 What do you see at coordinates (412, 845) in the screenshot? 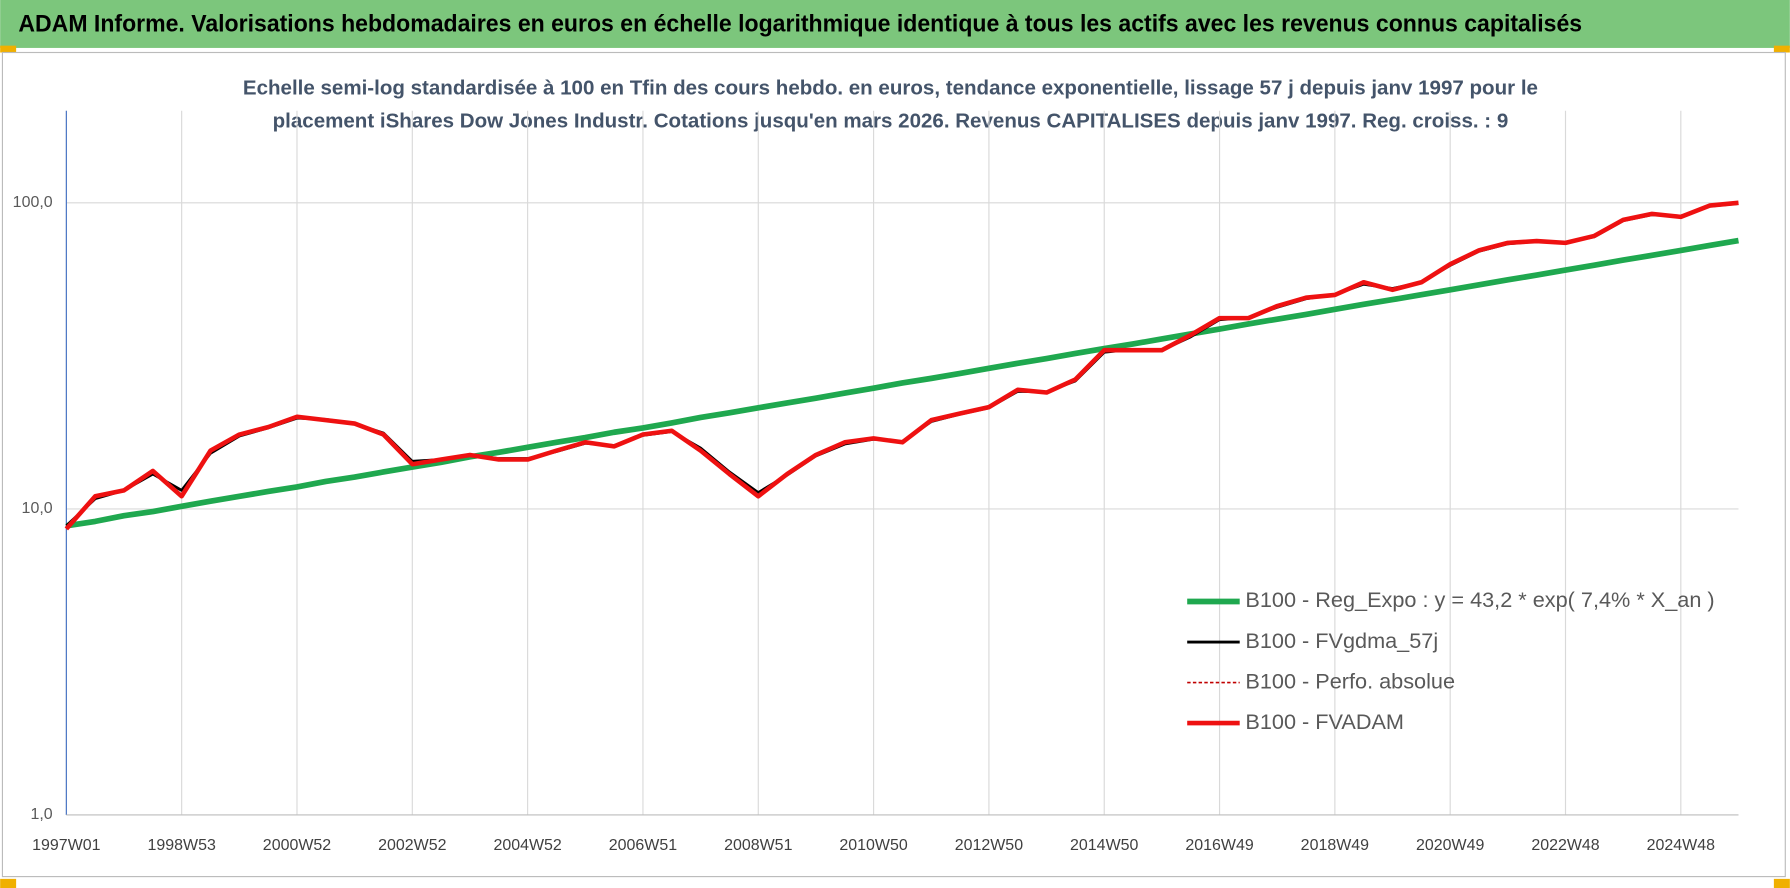
I see `x-tick-label: 2002W52` at bounding box center [412, 845].